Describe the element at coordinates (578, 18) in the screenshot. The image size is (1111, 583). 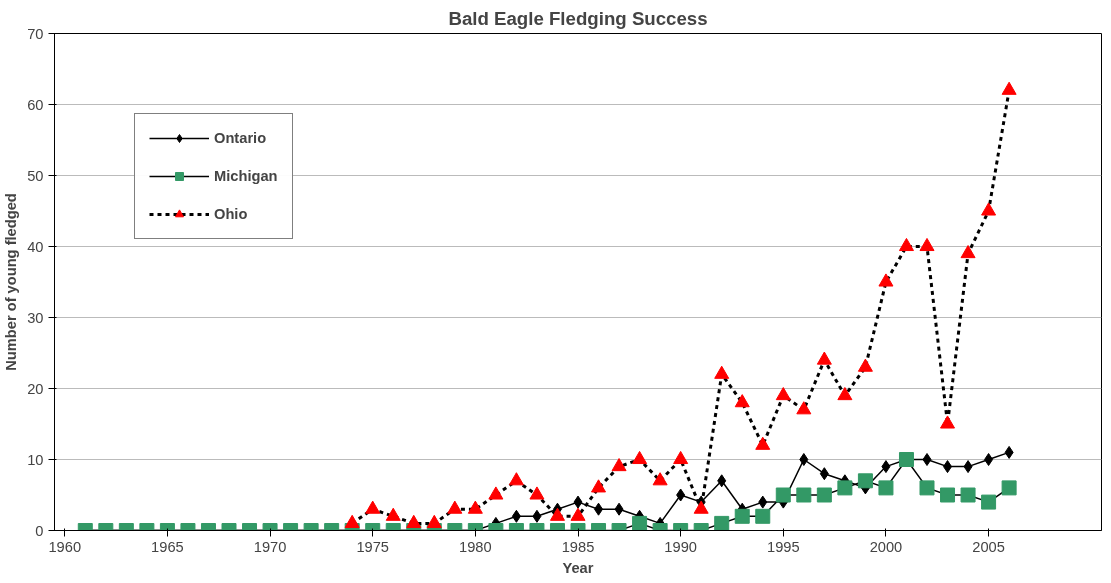
I see `chart-title: Bald Eagle Fledging Success` at that location.